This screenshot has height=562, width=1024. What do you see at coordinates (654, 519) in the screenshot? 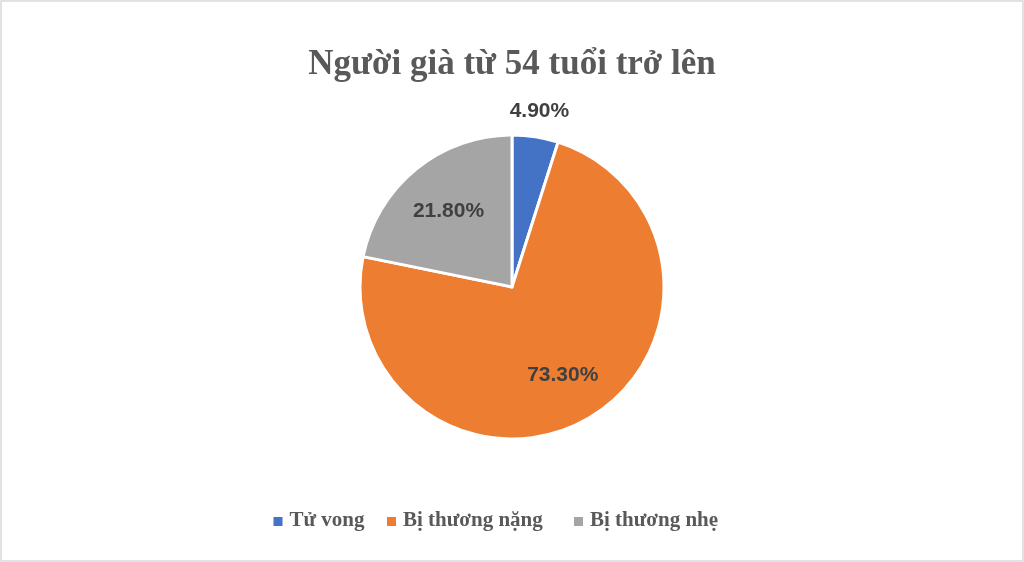
I see `legend-label: Bị thương nhẹ` at bounding box center [654, 519].